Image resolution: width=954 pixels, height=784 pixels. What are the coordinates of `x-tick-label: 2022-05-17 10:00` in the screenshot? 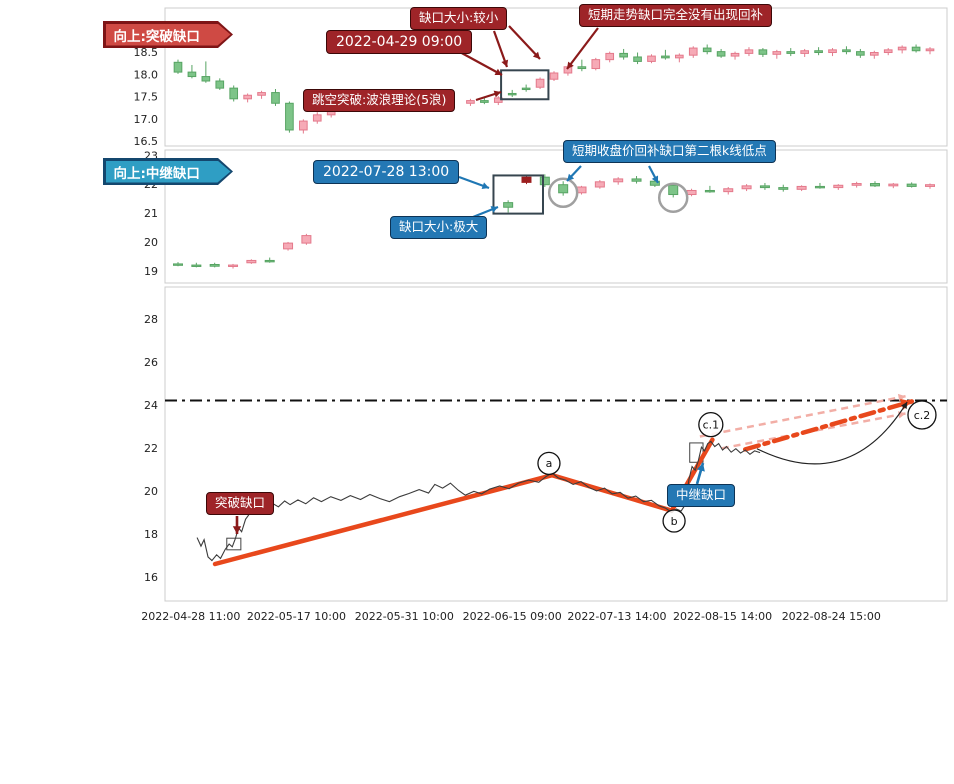 It's located at (296, 616).